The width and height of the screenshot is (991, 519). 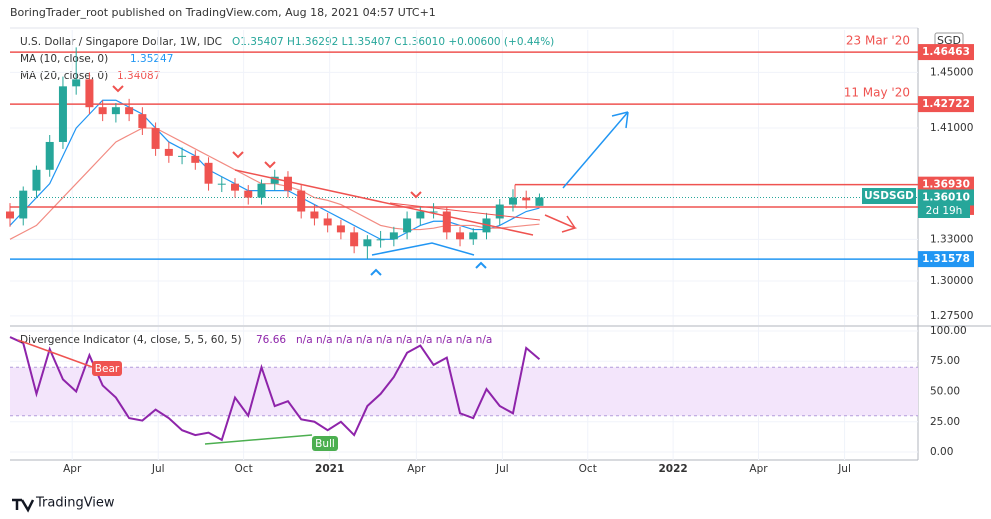 I want to click on y-tick-label: 25.00, so click(x=945, y=422).